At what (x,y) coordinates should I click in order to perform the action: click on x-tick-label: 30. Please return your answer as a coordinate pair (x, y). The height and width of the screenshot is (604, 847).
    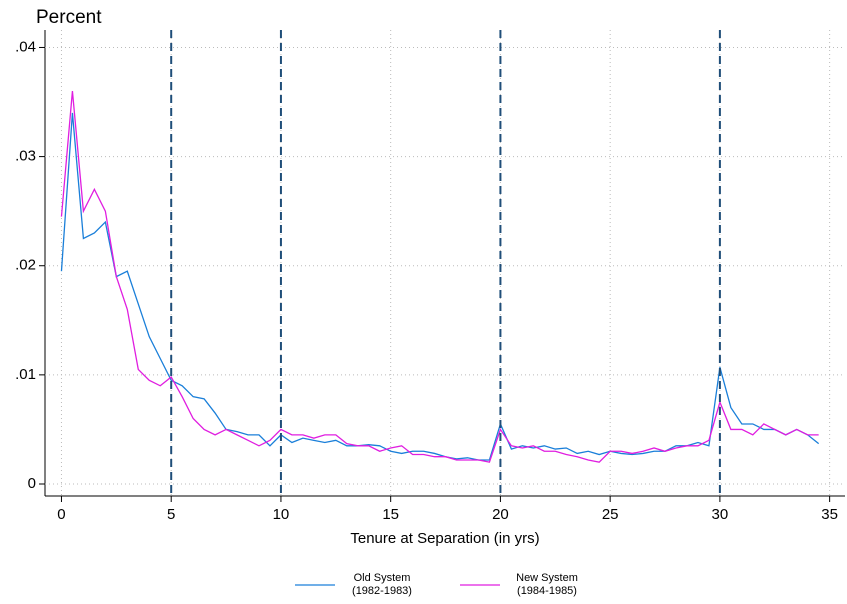
    Looking at the image, I should click on (720, 514).